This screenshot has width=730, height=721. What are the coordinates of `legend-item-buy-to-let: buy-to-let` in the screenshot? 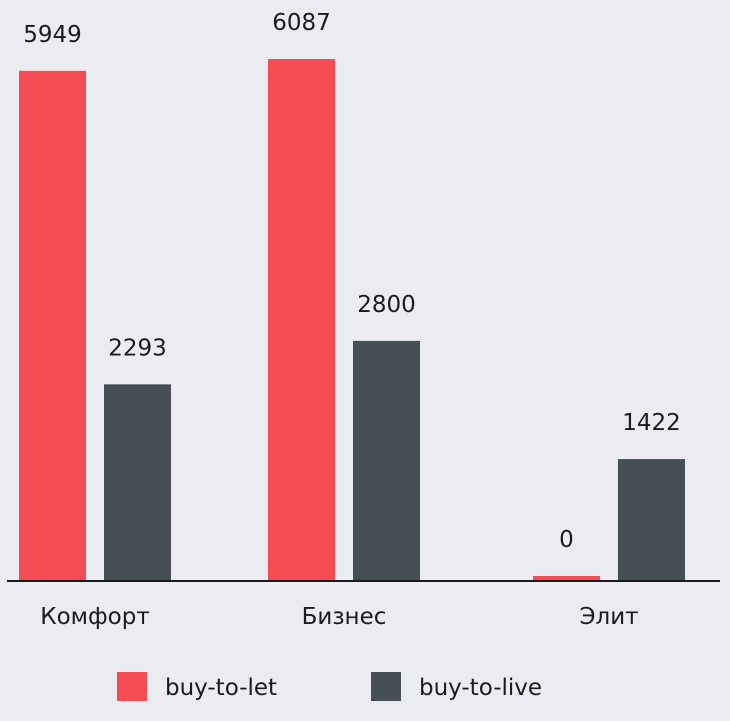 It's located at (197, 686).